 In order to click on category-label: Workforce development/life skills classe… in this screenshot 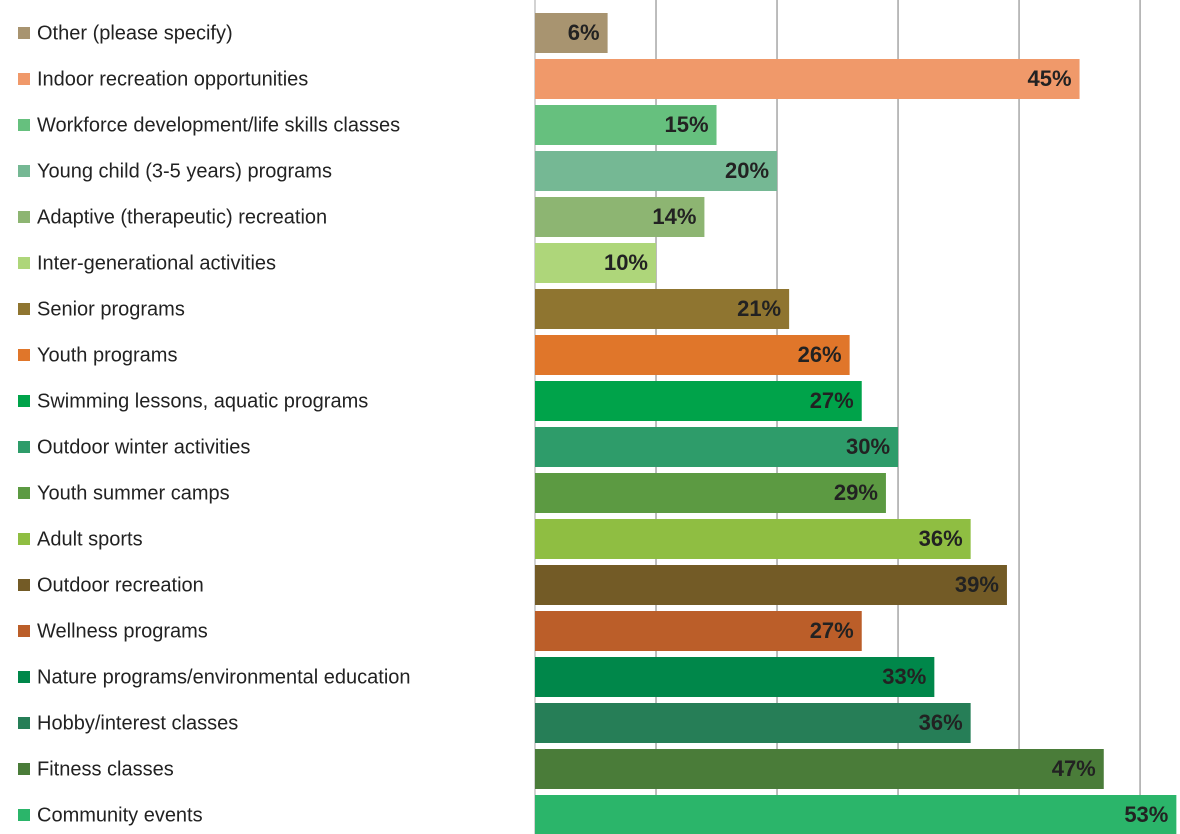, I will do `click(218, 125)`.